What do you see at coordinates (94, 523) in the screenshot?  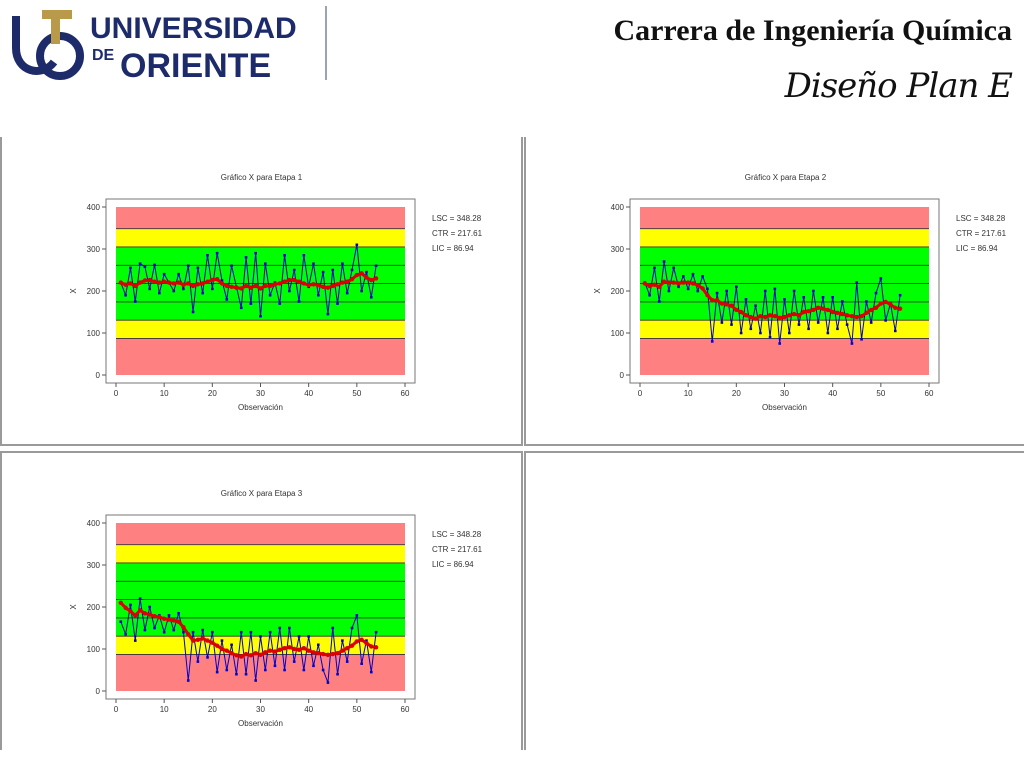 I see `y-tick-label: 400` at bounding box center [94, 523].